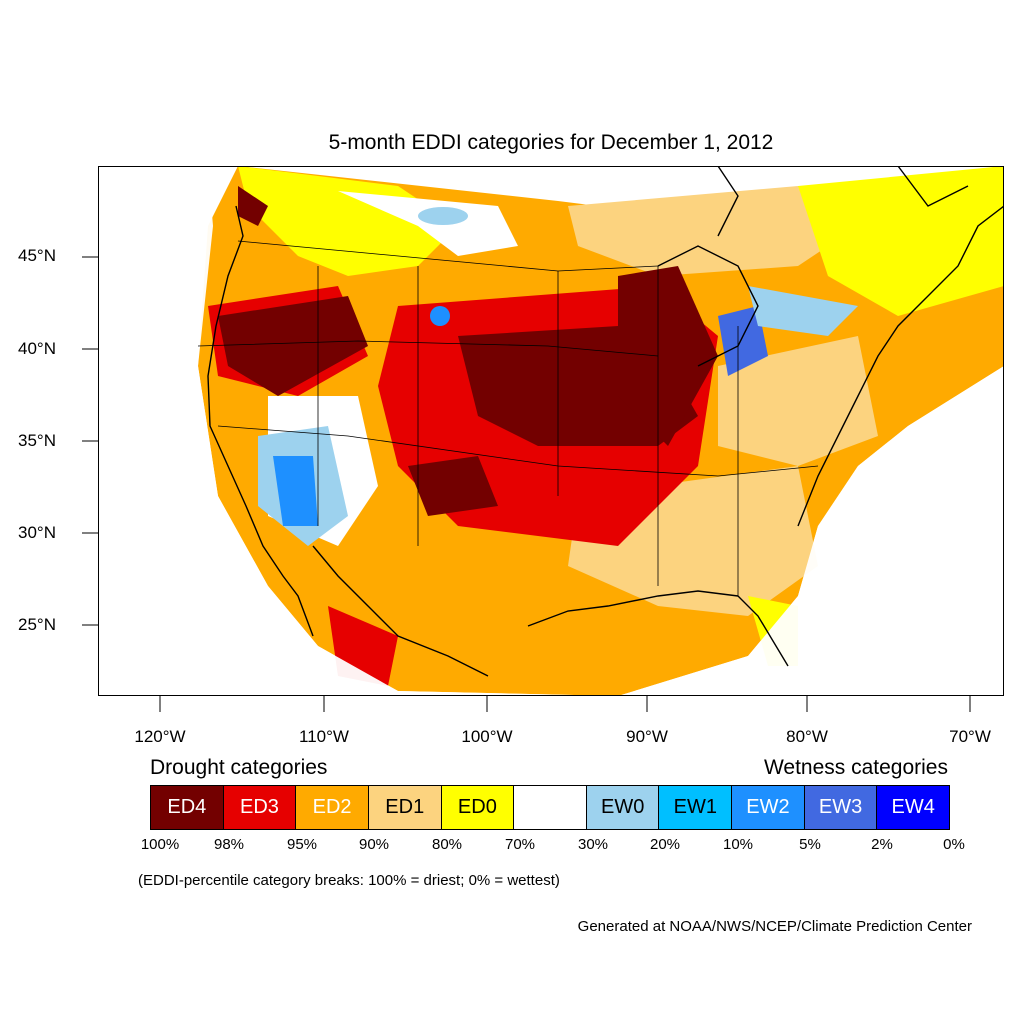  I want to click on legend-cell-ed1: ED1, so click(405, 807).